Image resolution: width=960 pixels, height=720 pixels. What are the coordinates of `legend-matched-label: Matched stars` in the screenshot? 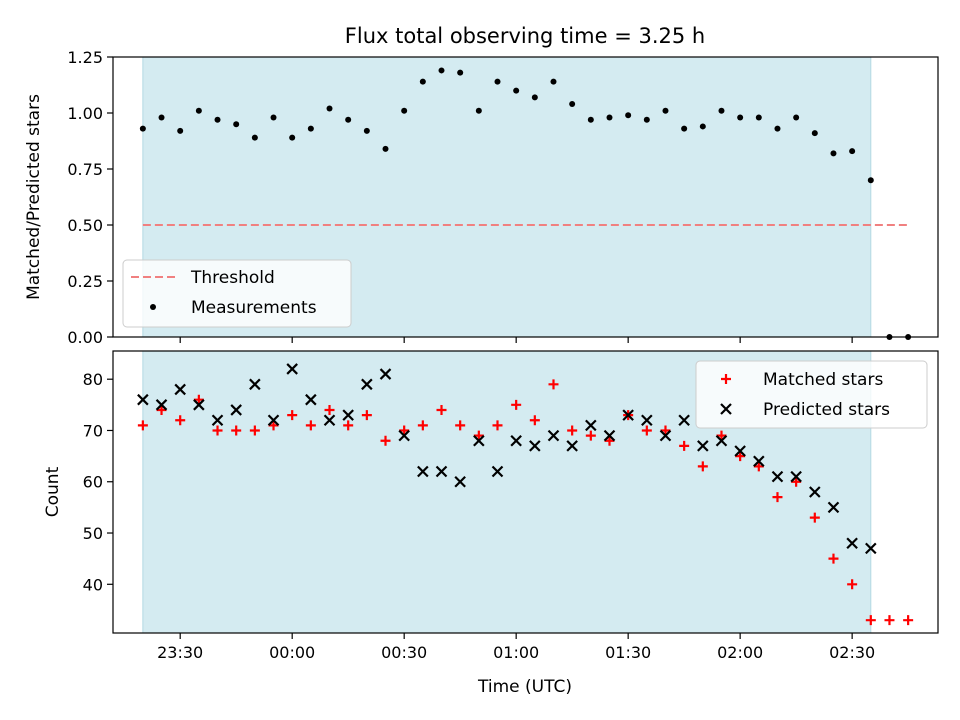 It's located at (823, 380).